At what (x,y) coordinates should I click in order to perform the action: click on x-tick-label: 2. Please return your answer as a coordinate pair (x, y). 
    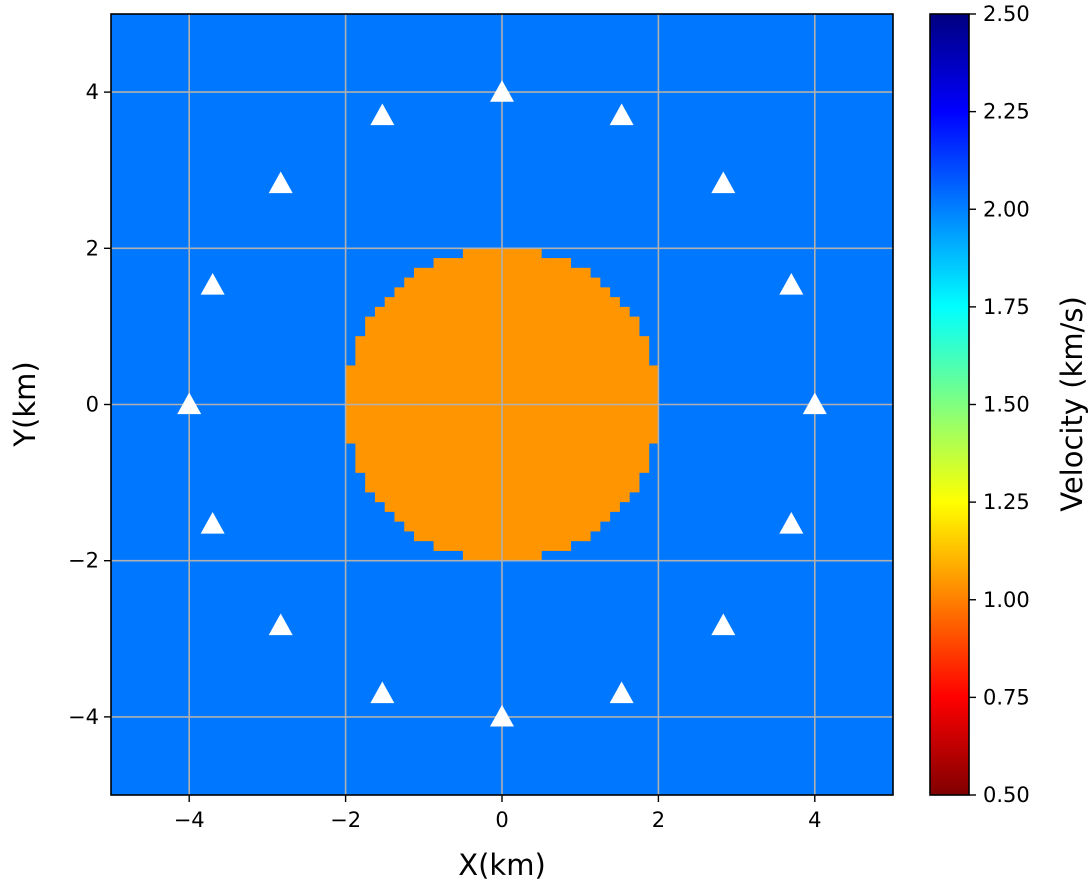
    Looking at the image, I should click on (658, 820).